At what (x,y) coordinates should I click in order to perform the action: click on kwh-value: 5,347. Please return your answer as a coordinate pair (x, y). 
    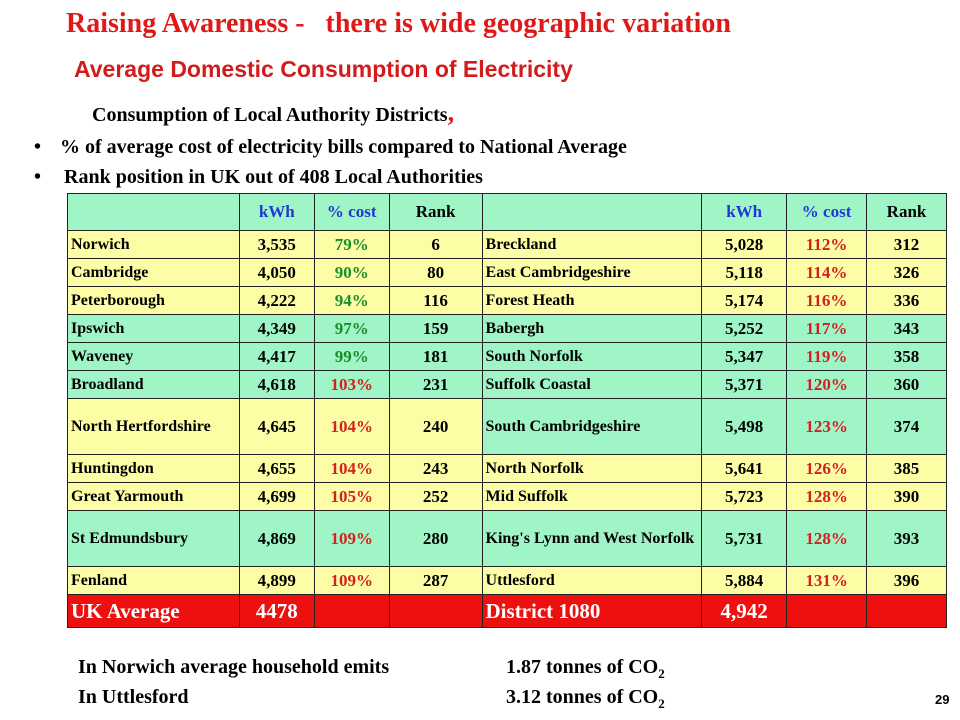
    Looking at the image, I should click on (744, 356).